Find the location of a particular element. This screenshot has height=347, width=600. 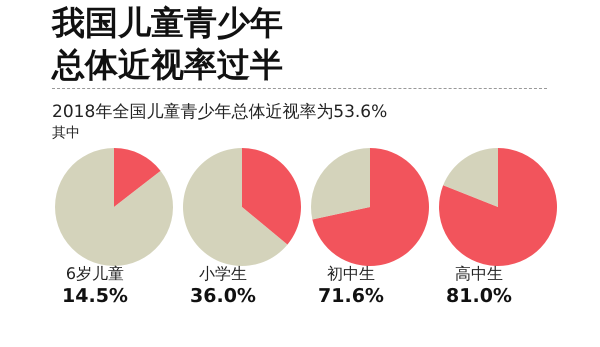

text: 其中 is located at coordinates (66, 133).